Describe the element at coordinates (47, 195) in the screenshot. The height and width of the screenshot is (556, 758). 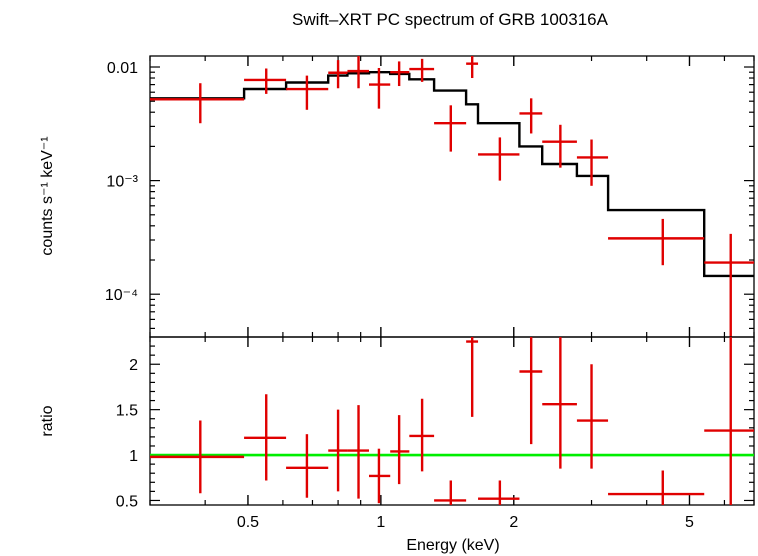
I see `top-y-axis-label: counts s⁻¹ keV⁻¹` at that location.